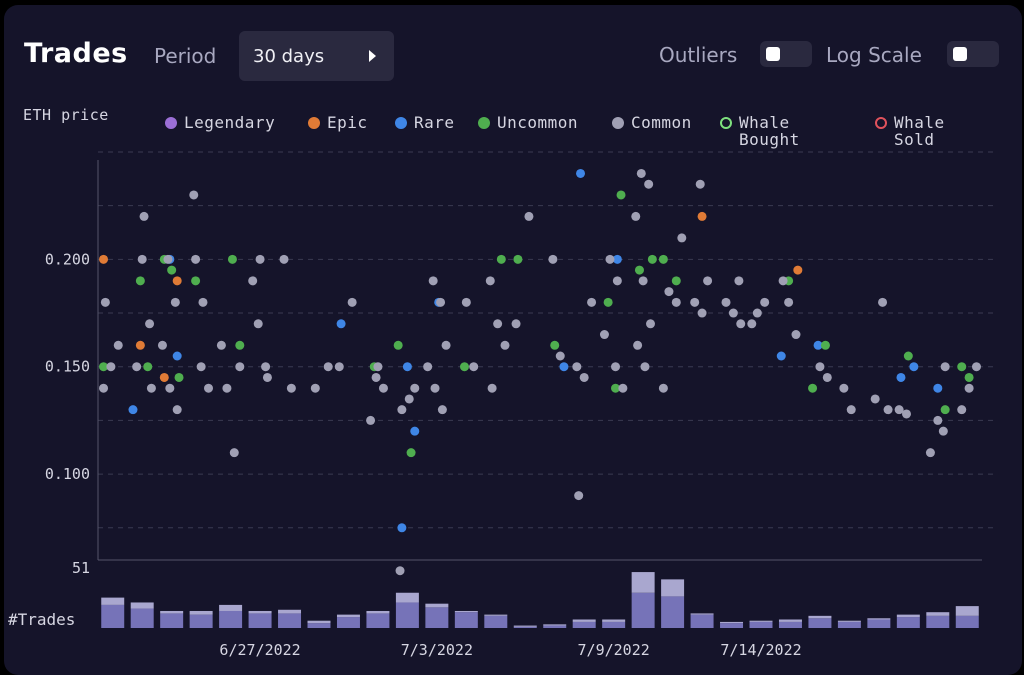 The image size is (1024, 675). What do you see at coordinates (973, 54) in the screenshot?
I see `log-scale-toggle` at bounding box center [973, 54].